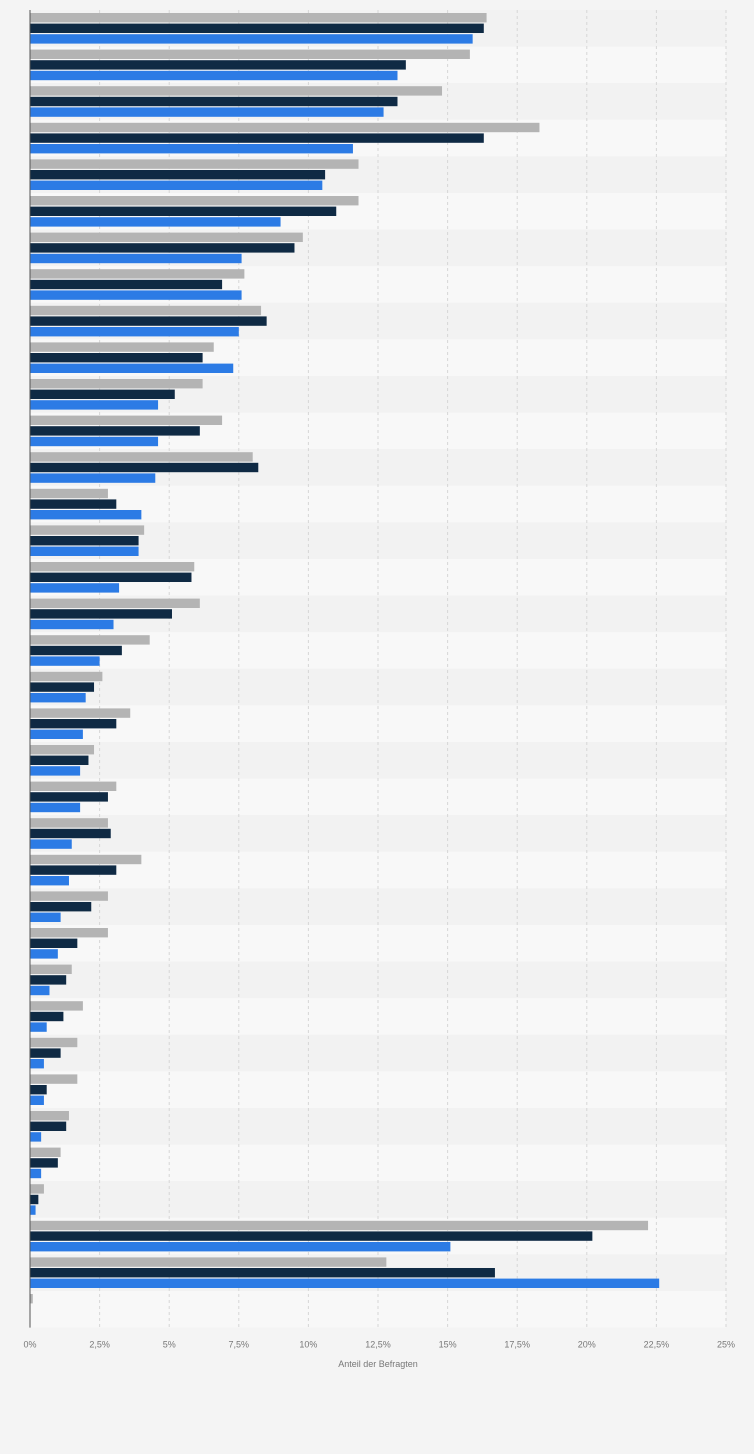 The width and height of the screenshot is (754, 1454). I want to click on x-tick-label: 15%, so click(448, 1345).